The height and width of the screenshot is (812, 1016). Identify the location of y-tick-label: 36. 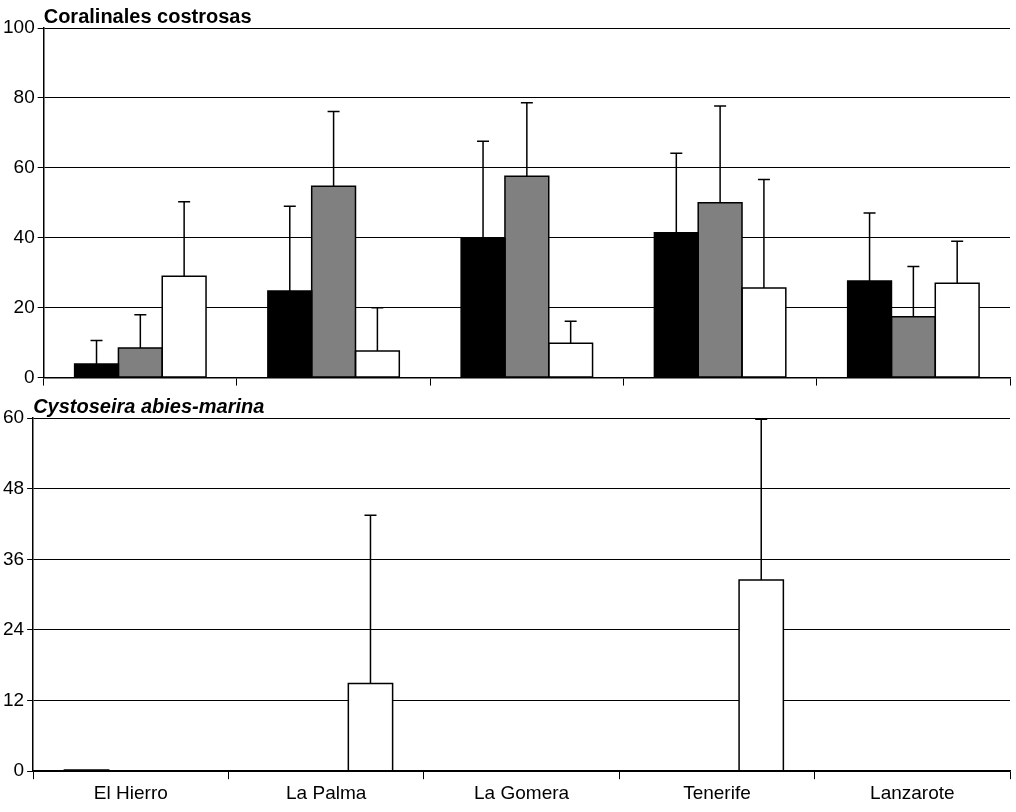
(13, 558).